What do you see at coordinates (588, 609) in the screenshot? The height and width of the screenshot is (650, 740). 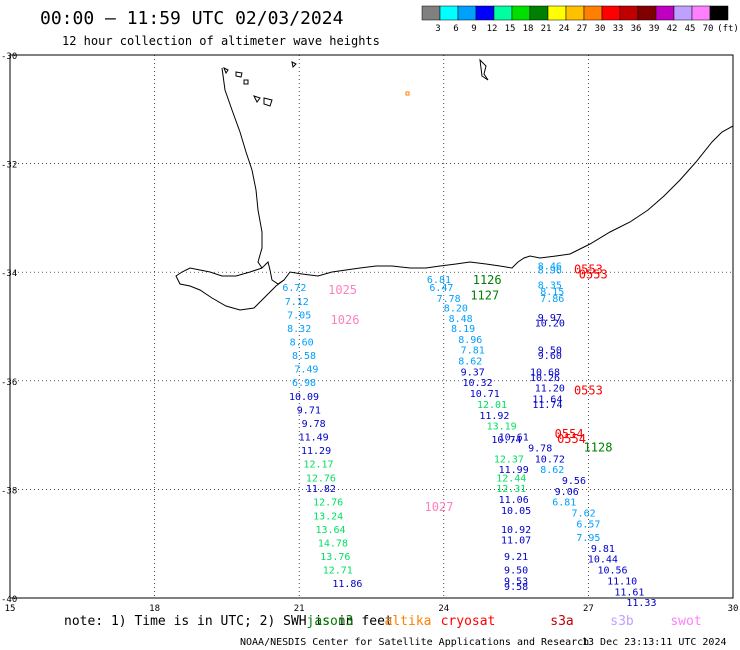 I see `lon-label: 27` at bounding box center [588, 609].